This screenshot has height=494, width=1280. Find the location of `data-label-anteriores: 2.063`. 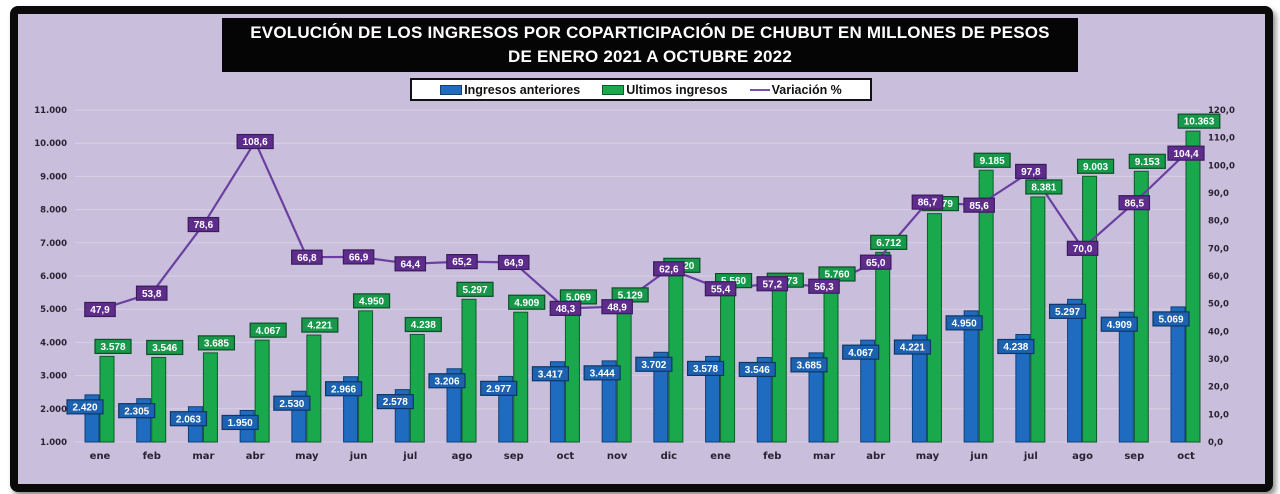

data-label-anteriores: 2.063 is located at coordinates (188, 419).